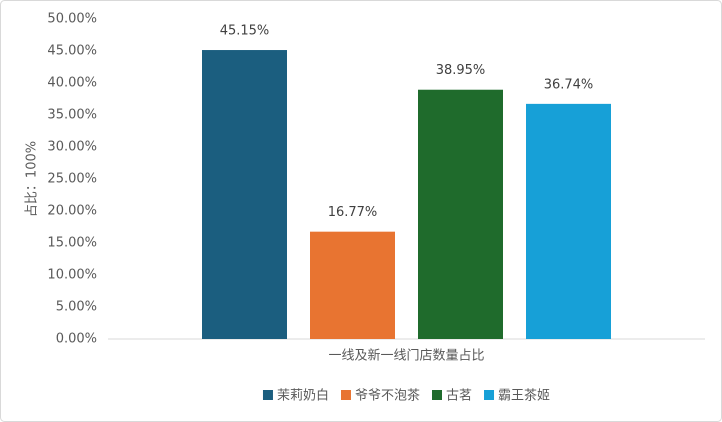  What do you see at coordinates (406, 356) in the screenshot?
I see `x-tick-label: 一线及新一线门店数量占比` at bounding box center [406, 356].